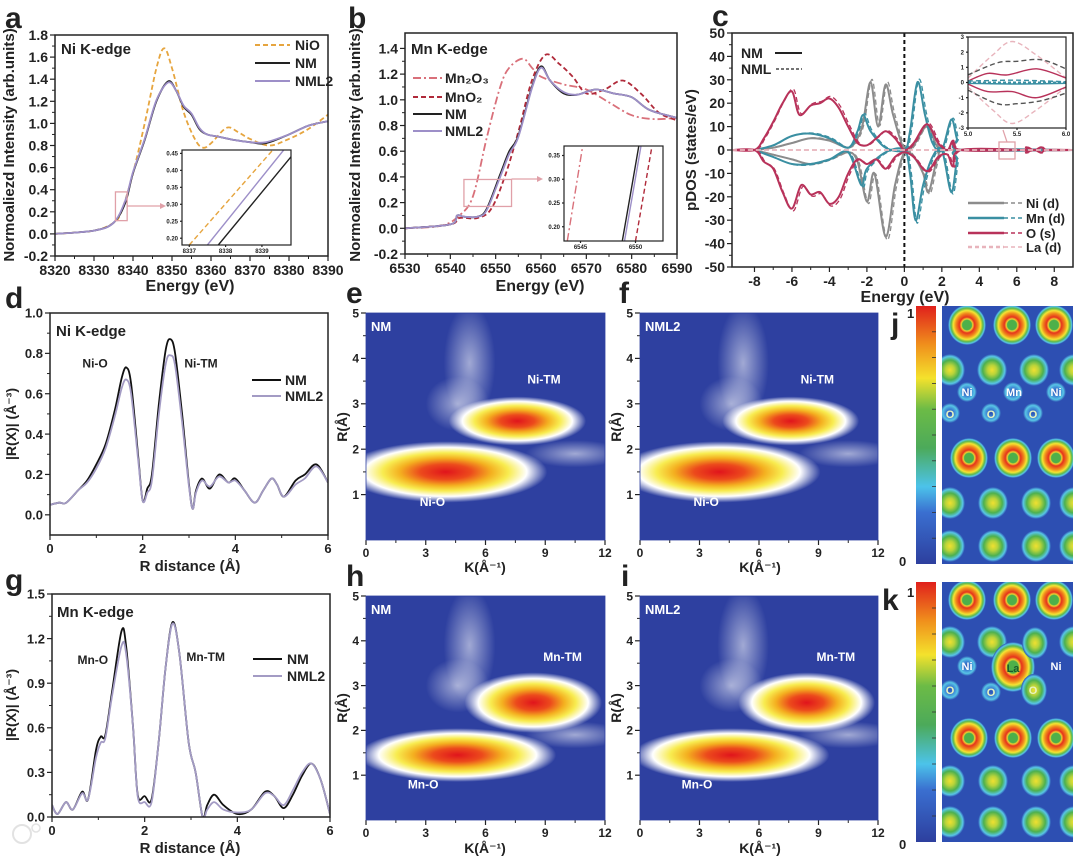 This screenshot has height=860, width=1080. Describe the element at coordinates (926, 435) in the screenshot. I see `colorbar` at that location.